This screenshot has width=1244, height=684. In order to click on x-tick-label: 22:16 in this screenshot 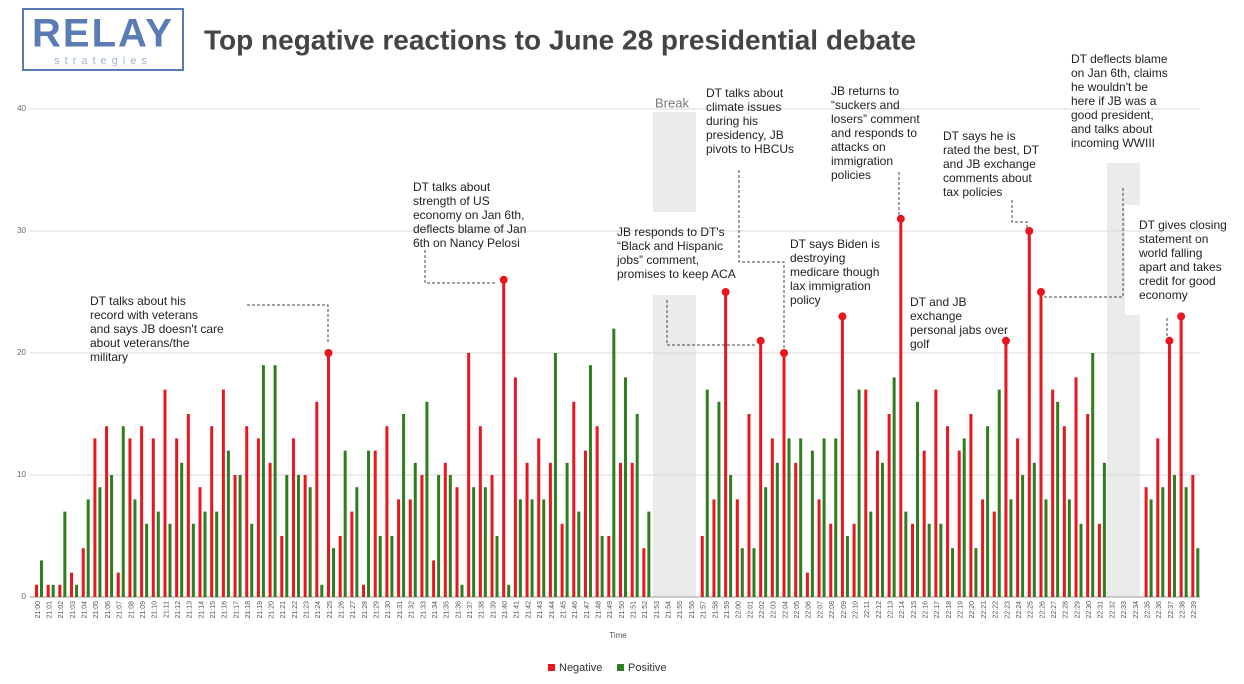, I will do `click(926, 610)`.